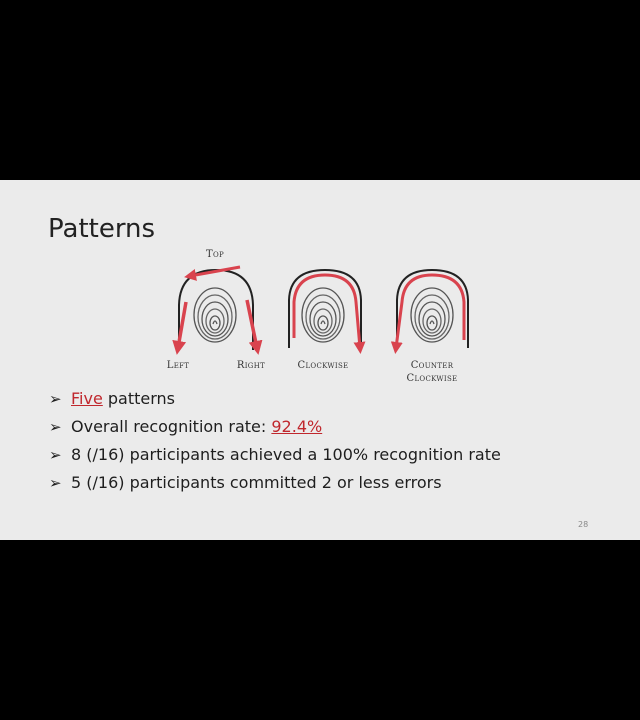  I want to click on label-left: Left, so click(178, 365).